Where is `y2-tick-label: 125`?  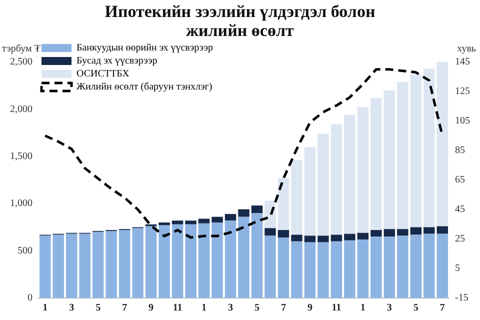
y2-tick-label: 125 is located at coordinates (462, 92).